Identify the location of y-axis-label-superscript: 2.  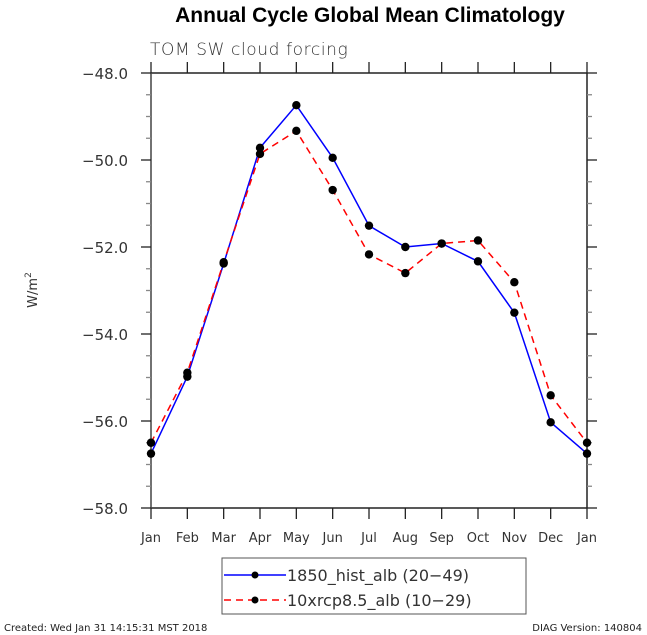
(29, 275).